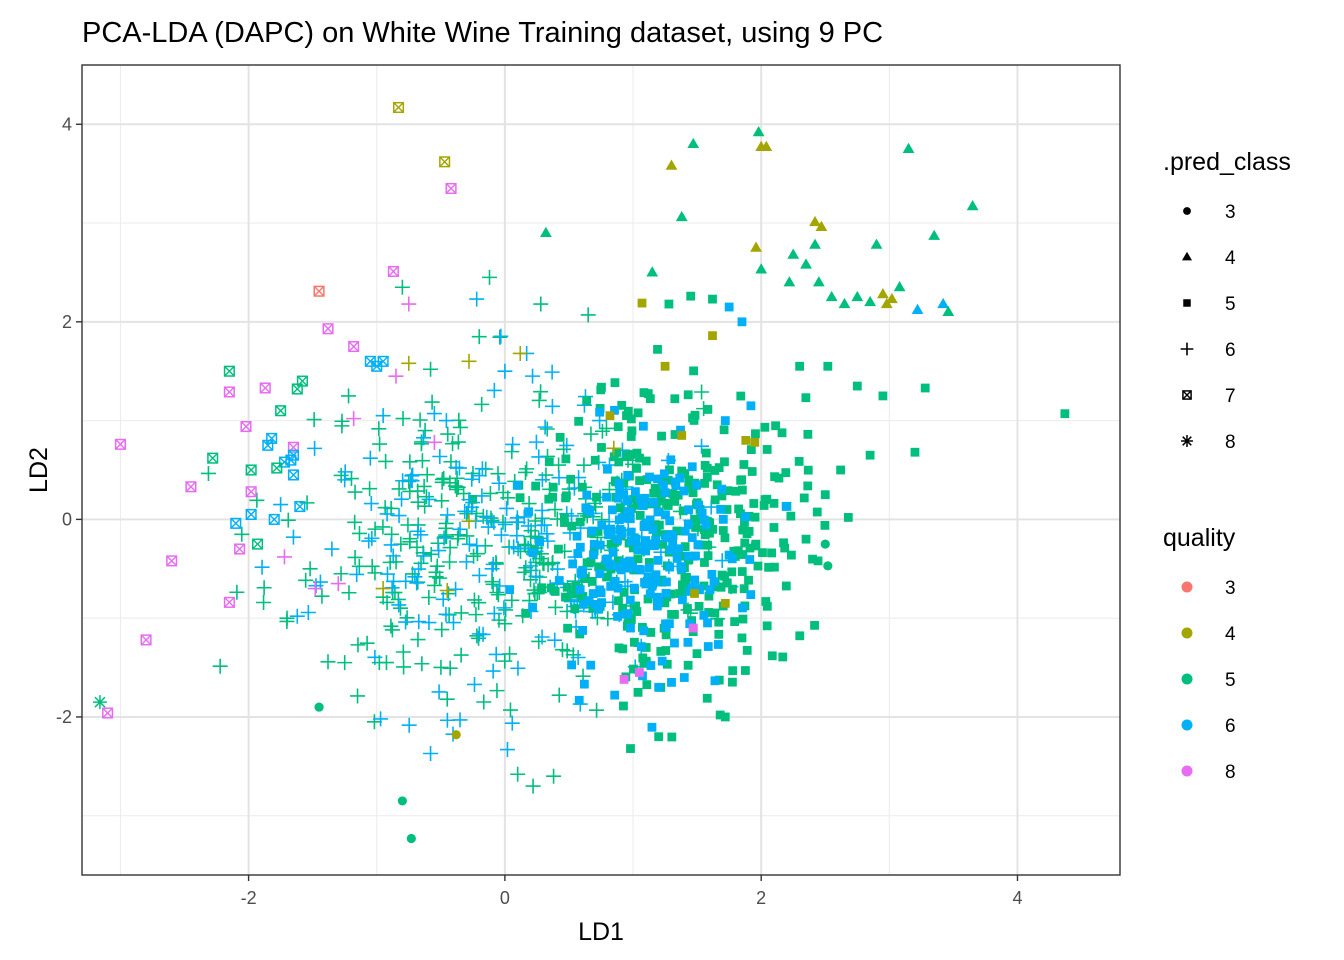  I want to click on y-tick-label: 0, so click(67, 519).